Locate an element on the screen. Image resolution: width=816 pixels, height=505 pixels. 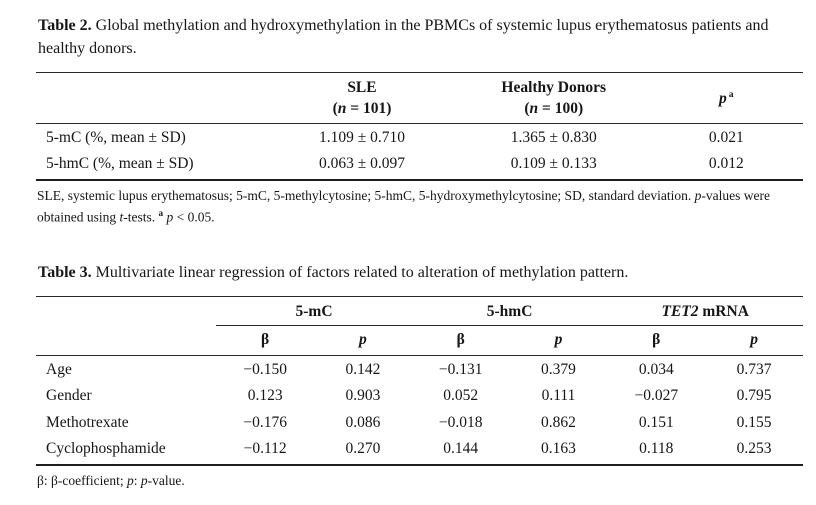
table-cell: −0.131 is located at coordinates (460, 369).